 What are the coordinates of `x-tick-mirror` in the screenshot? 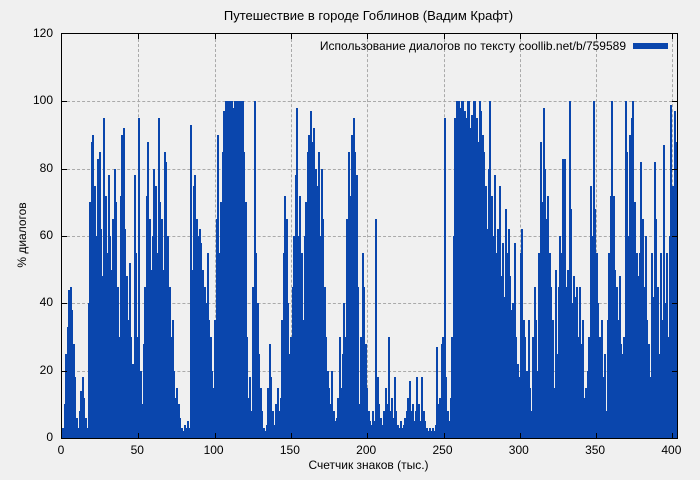 It's located at (520, 36).